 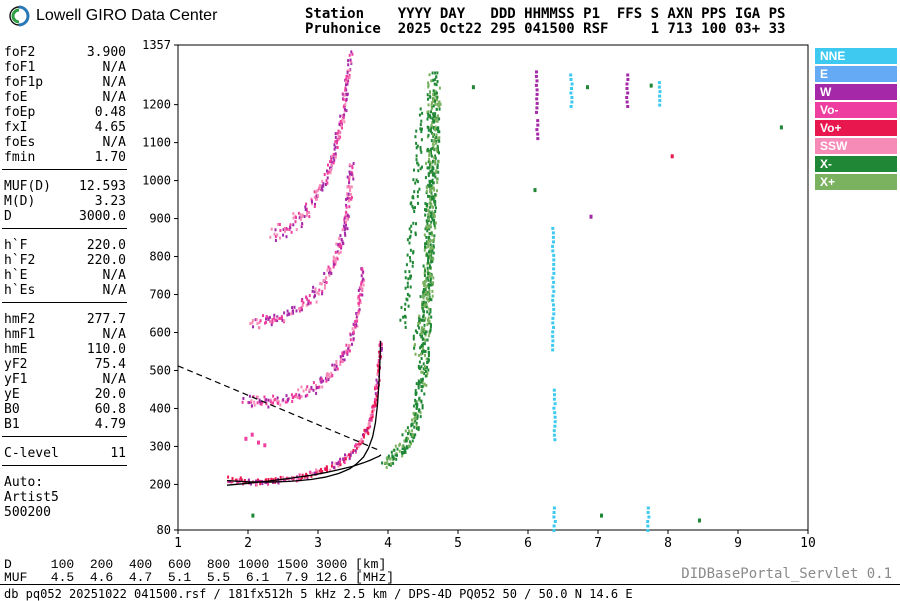 What do you see at coordinates (178, 543) in the screenshot?
I see `x-tick-label: 1` at bounding box center [178, 543].